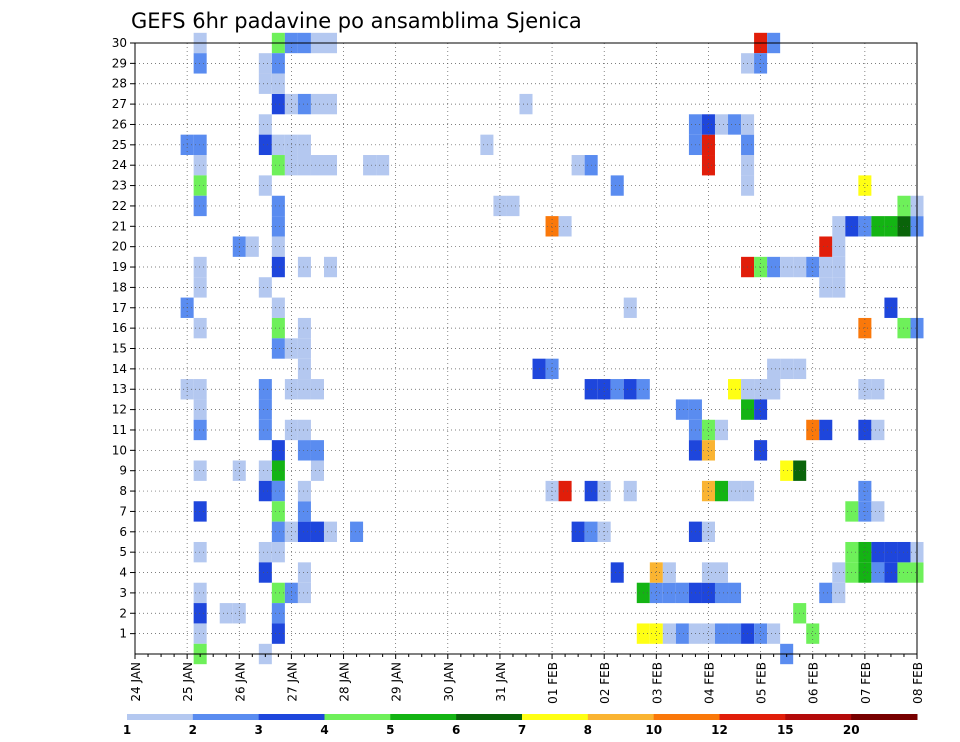  I want to click on y-tick-label: 13, so click(119, 389).